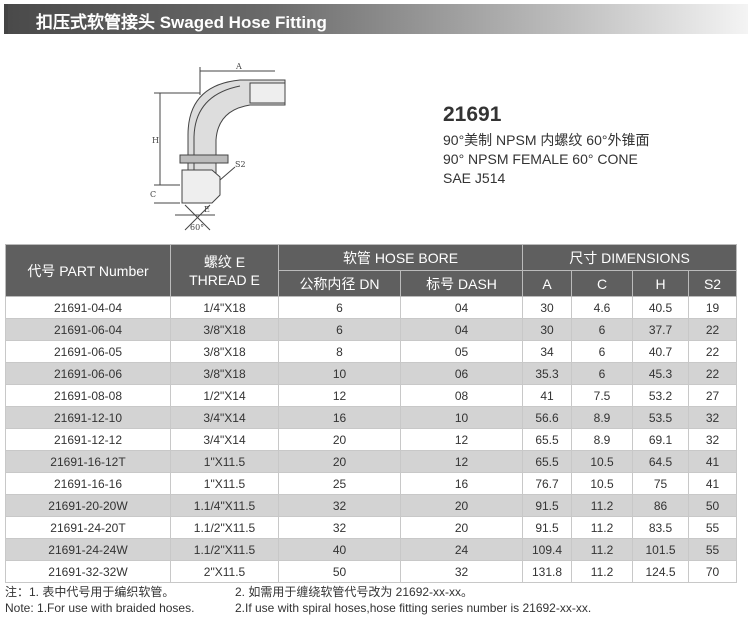  I want to click on cell-dash: 10, so click(461, 417).